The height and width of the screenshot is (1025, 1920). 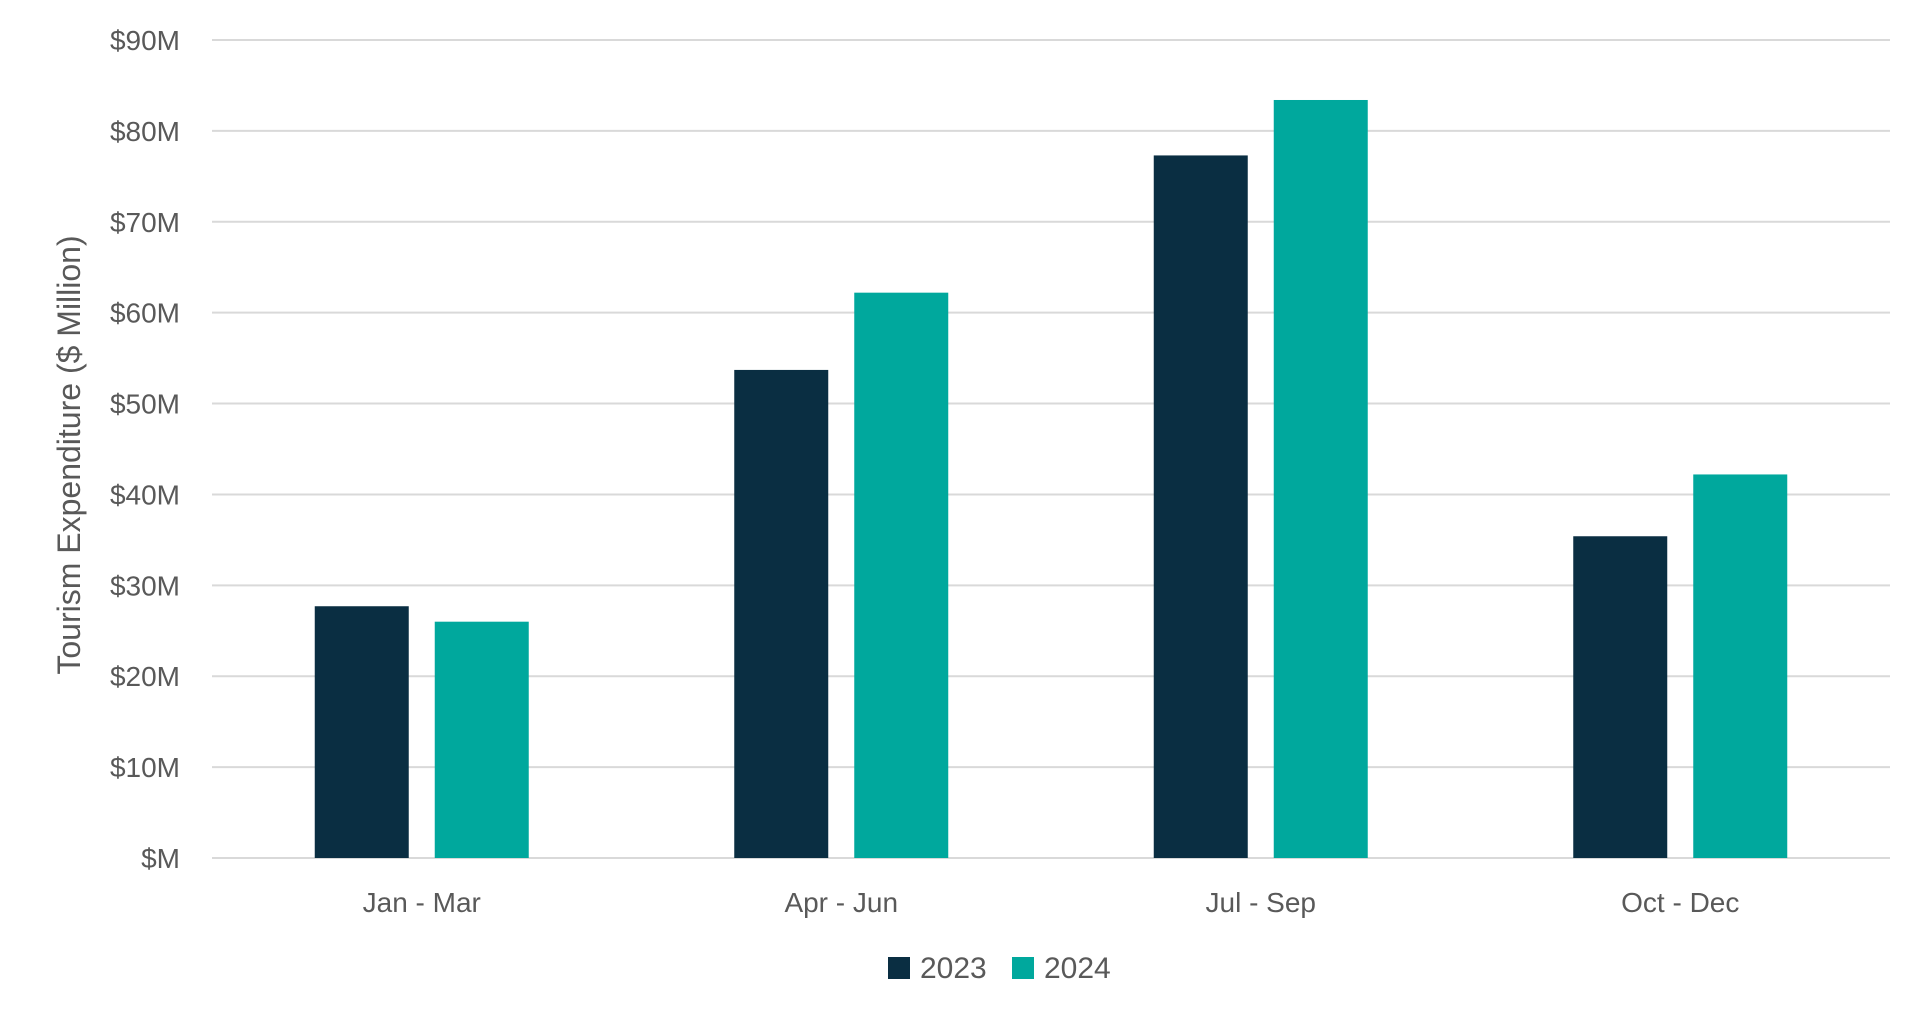 I want to click on legend: 2023 2024, so click(x=999, y=968).